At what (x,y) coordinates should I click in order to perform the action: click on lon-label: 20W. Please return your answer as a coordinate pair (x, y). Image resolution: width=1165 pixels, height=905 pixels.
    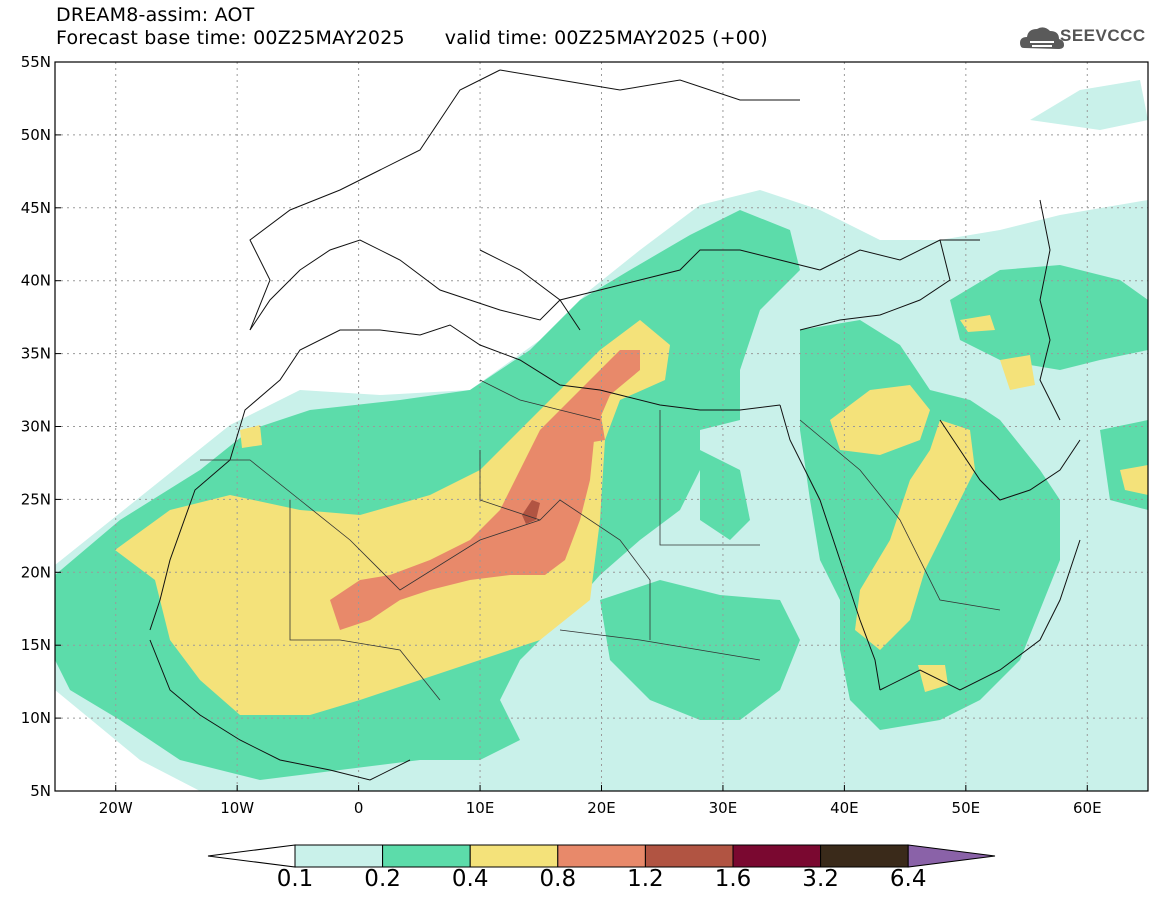
    Looking at the image, I should click on (116, 808).